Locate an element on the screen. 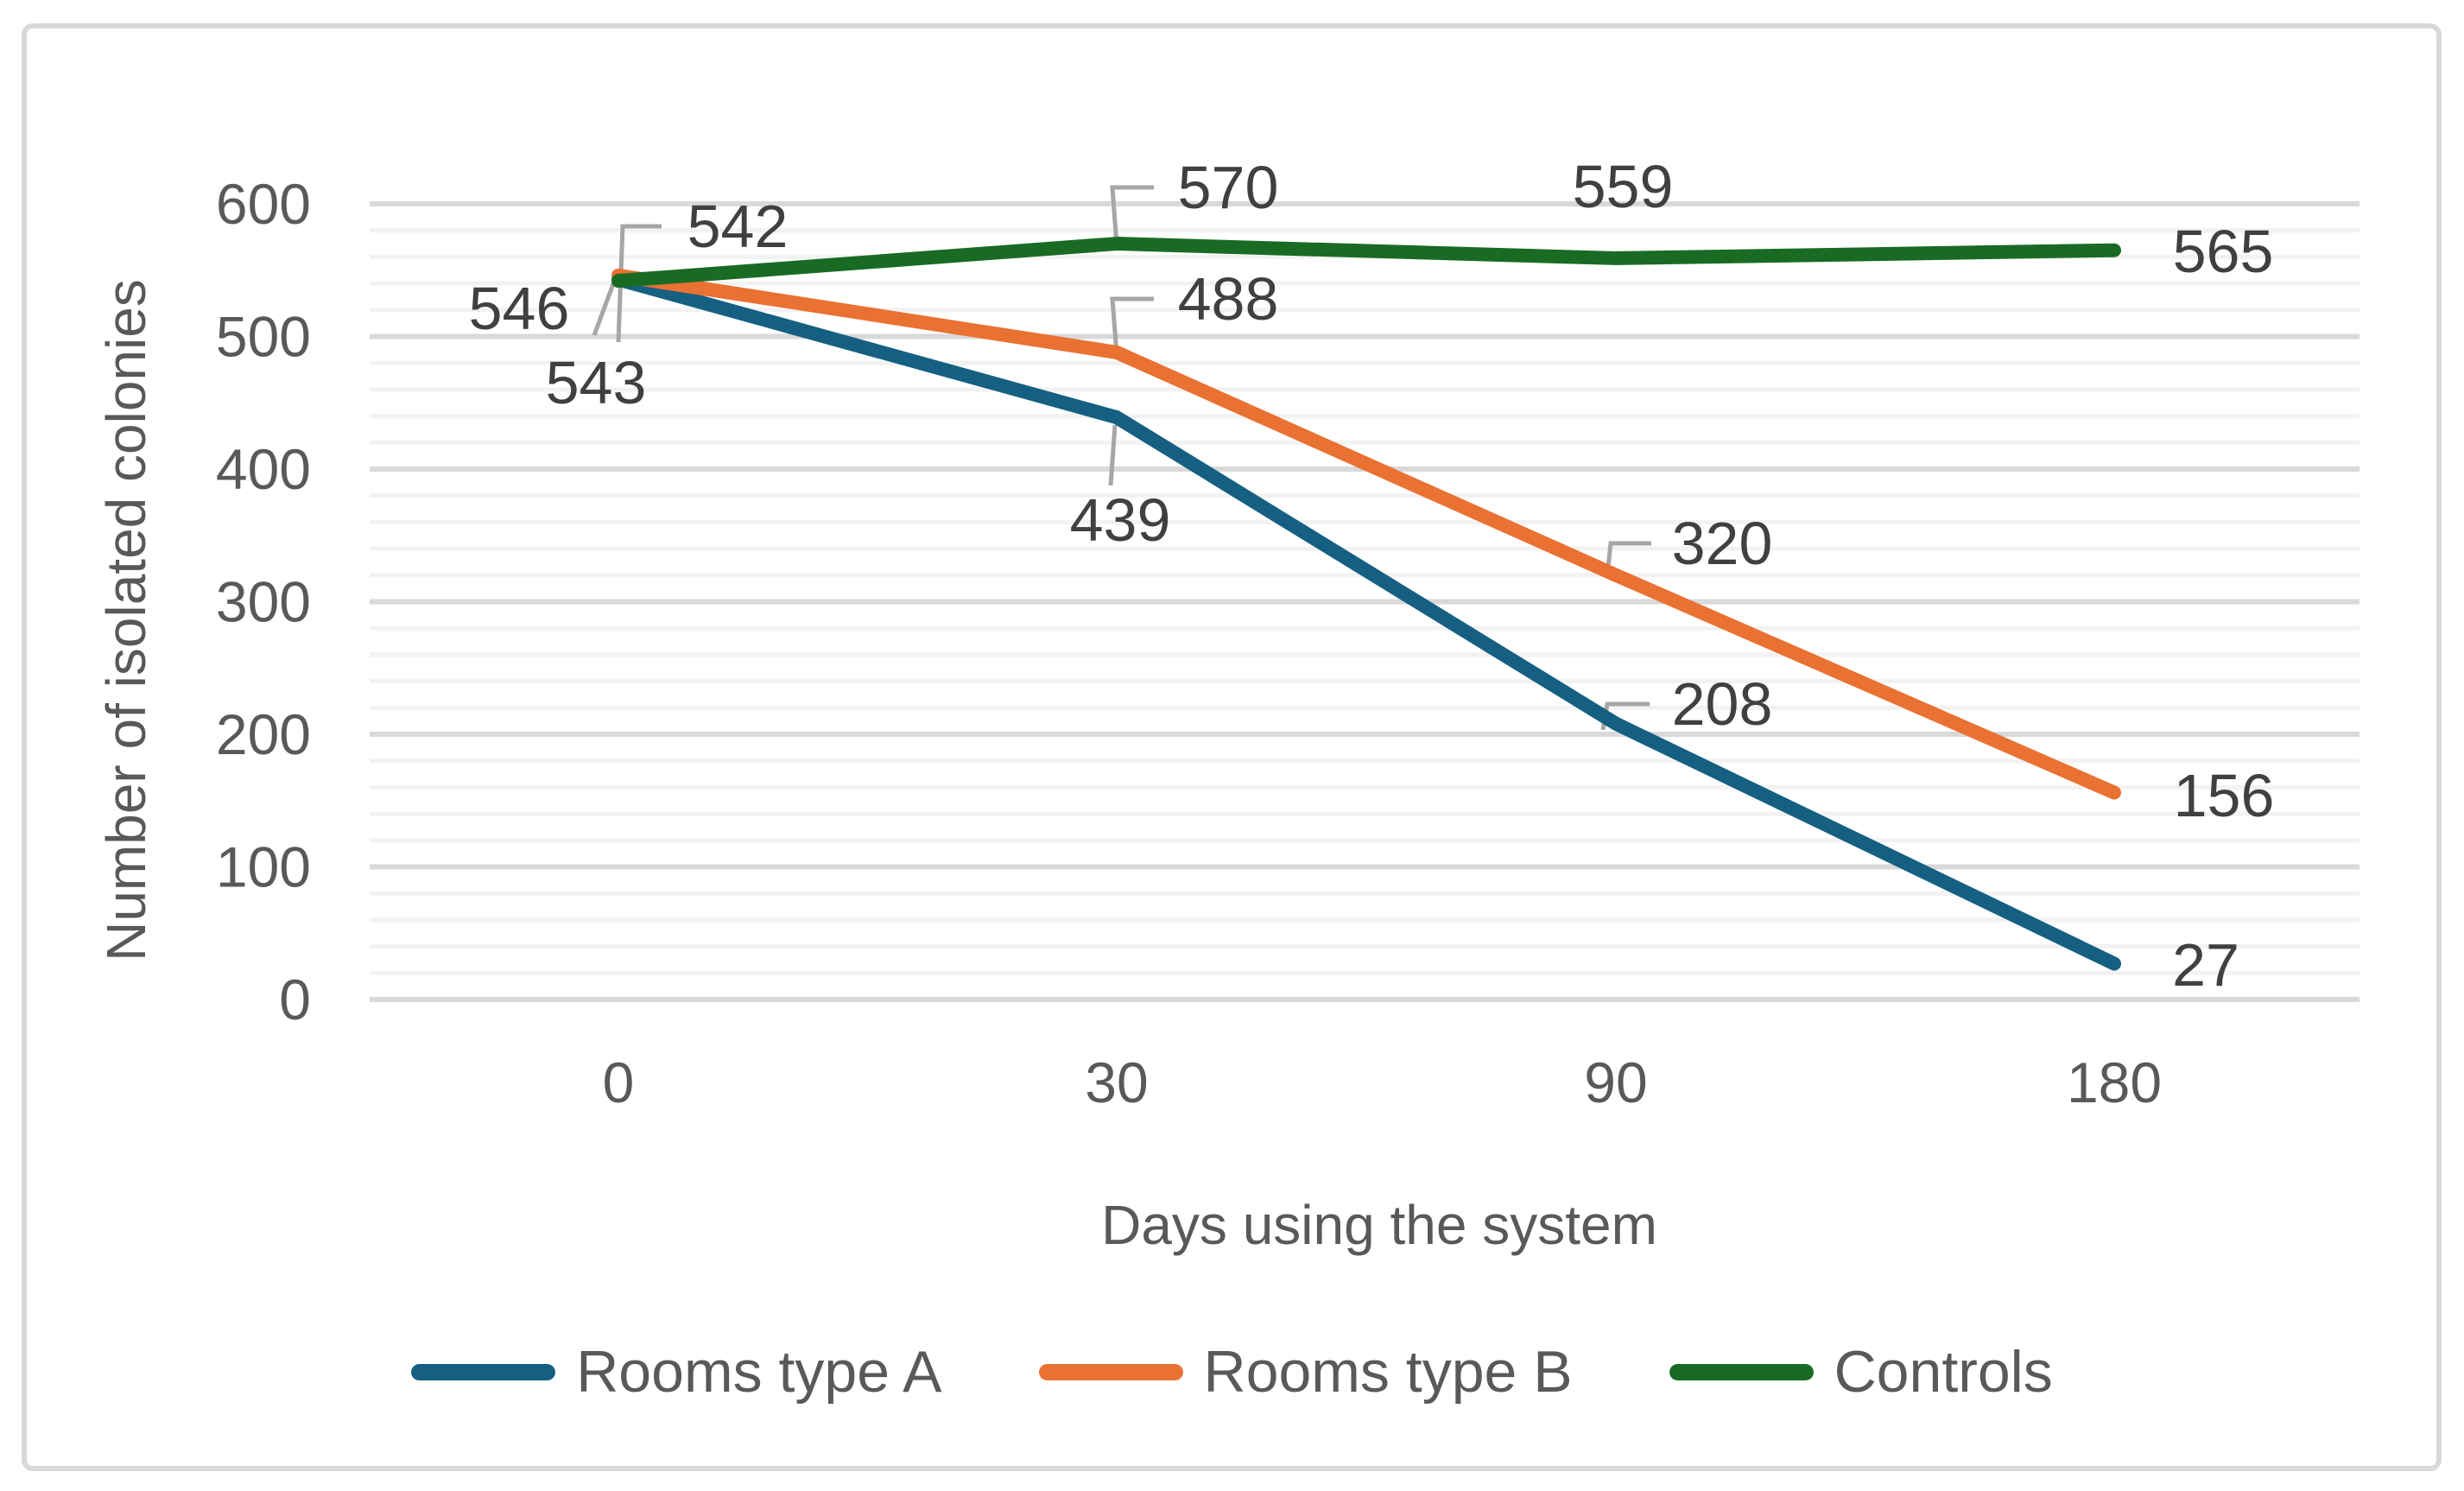  y-tick-label-0: 0 is located at coordinates (295, 999).